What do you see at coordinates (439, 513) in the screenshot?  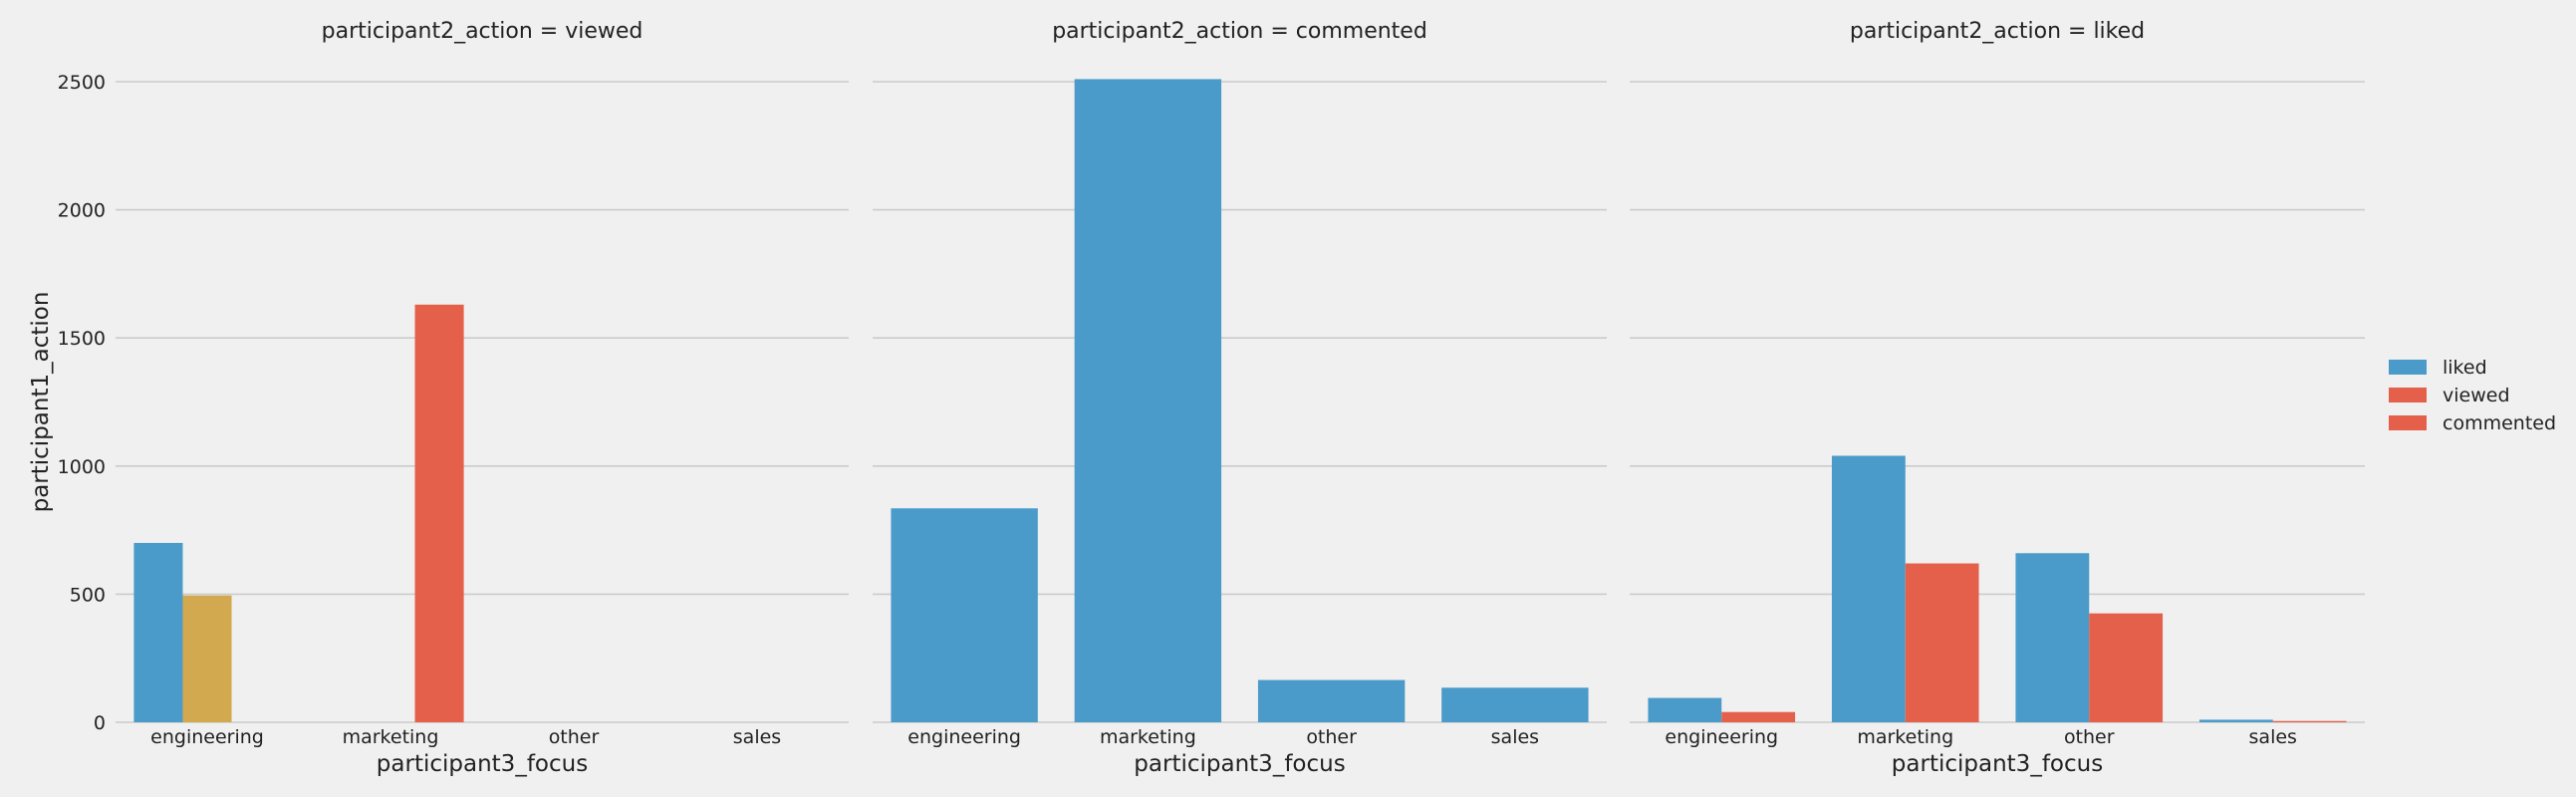 I see `bar-marketing` at bounding box center [439, 513].